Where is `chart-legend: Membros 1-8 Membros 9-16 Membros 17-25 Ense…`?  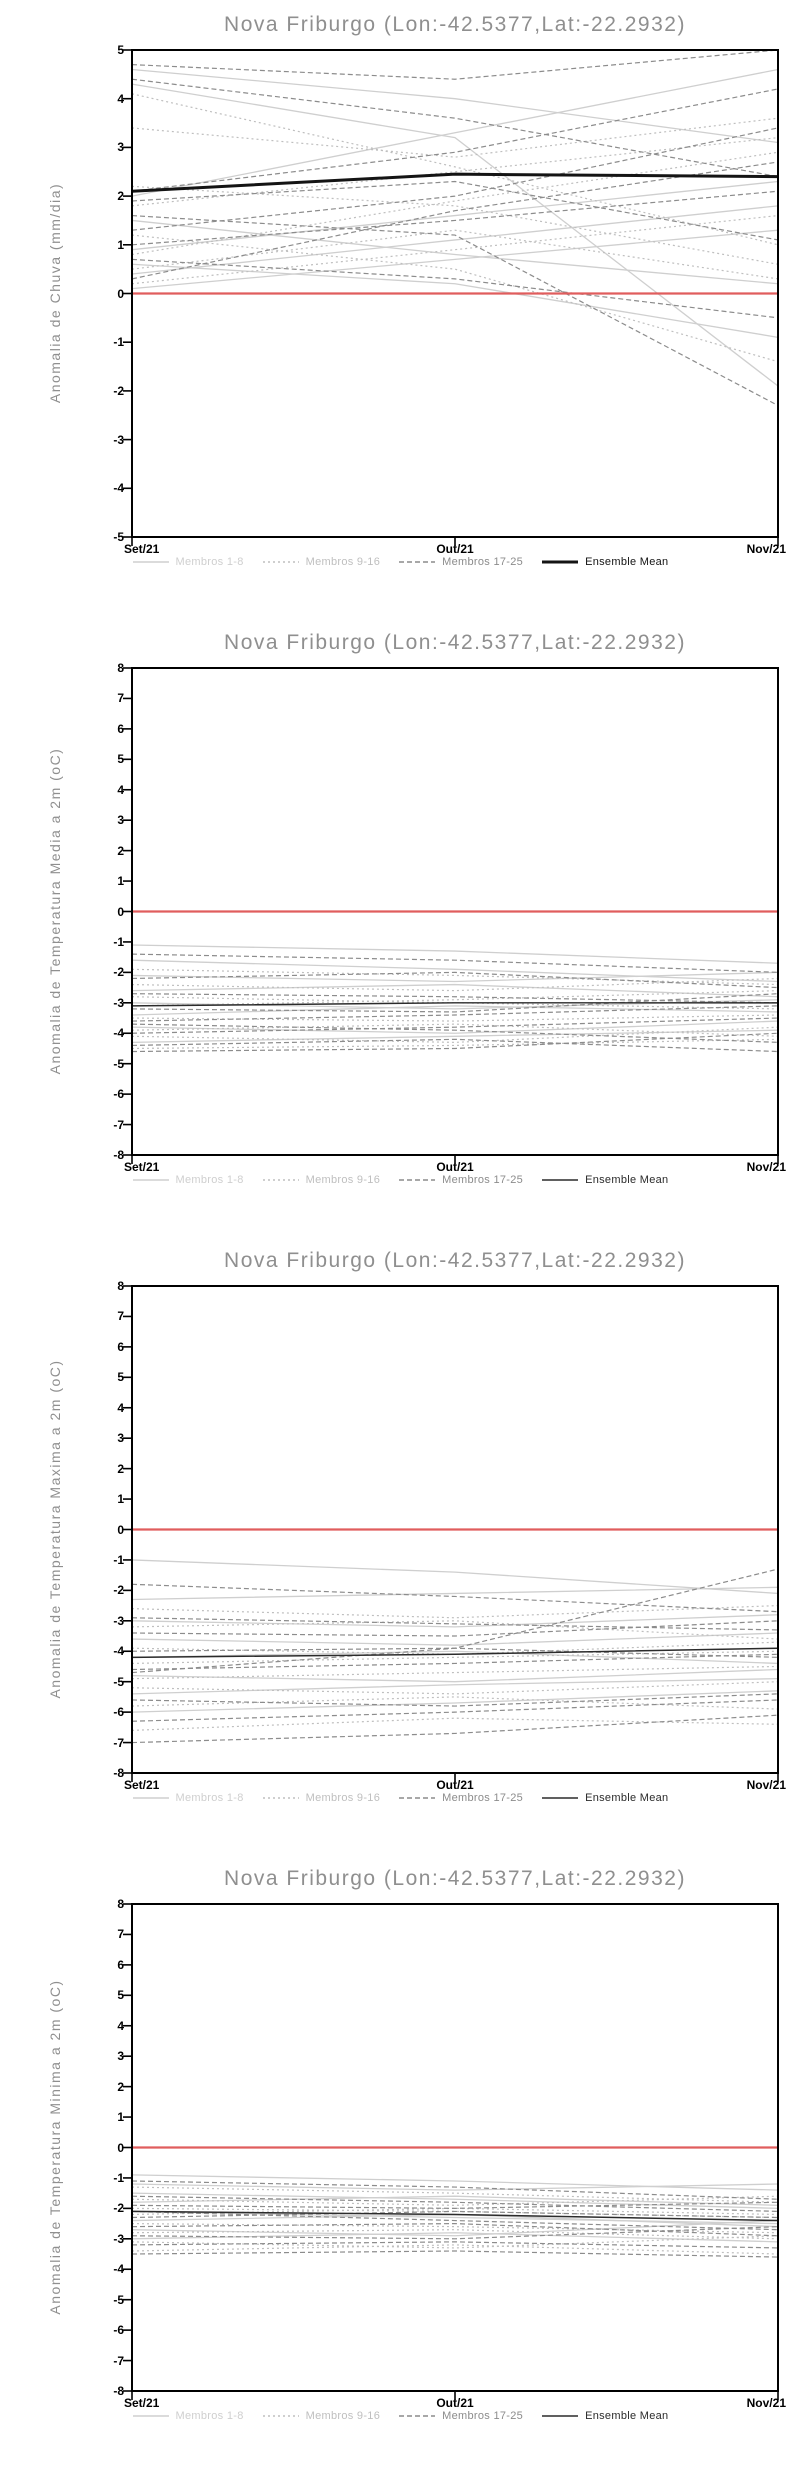
chart-legend: Membros 1-8 Membros 9-16 Membros 17-25 Ense… is located at coordinates (400, 2416).